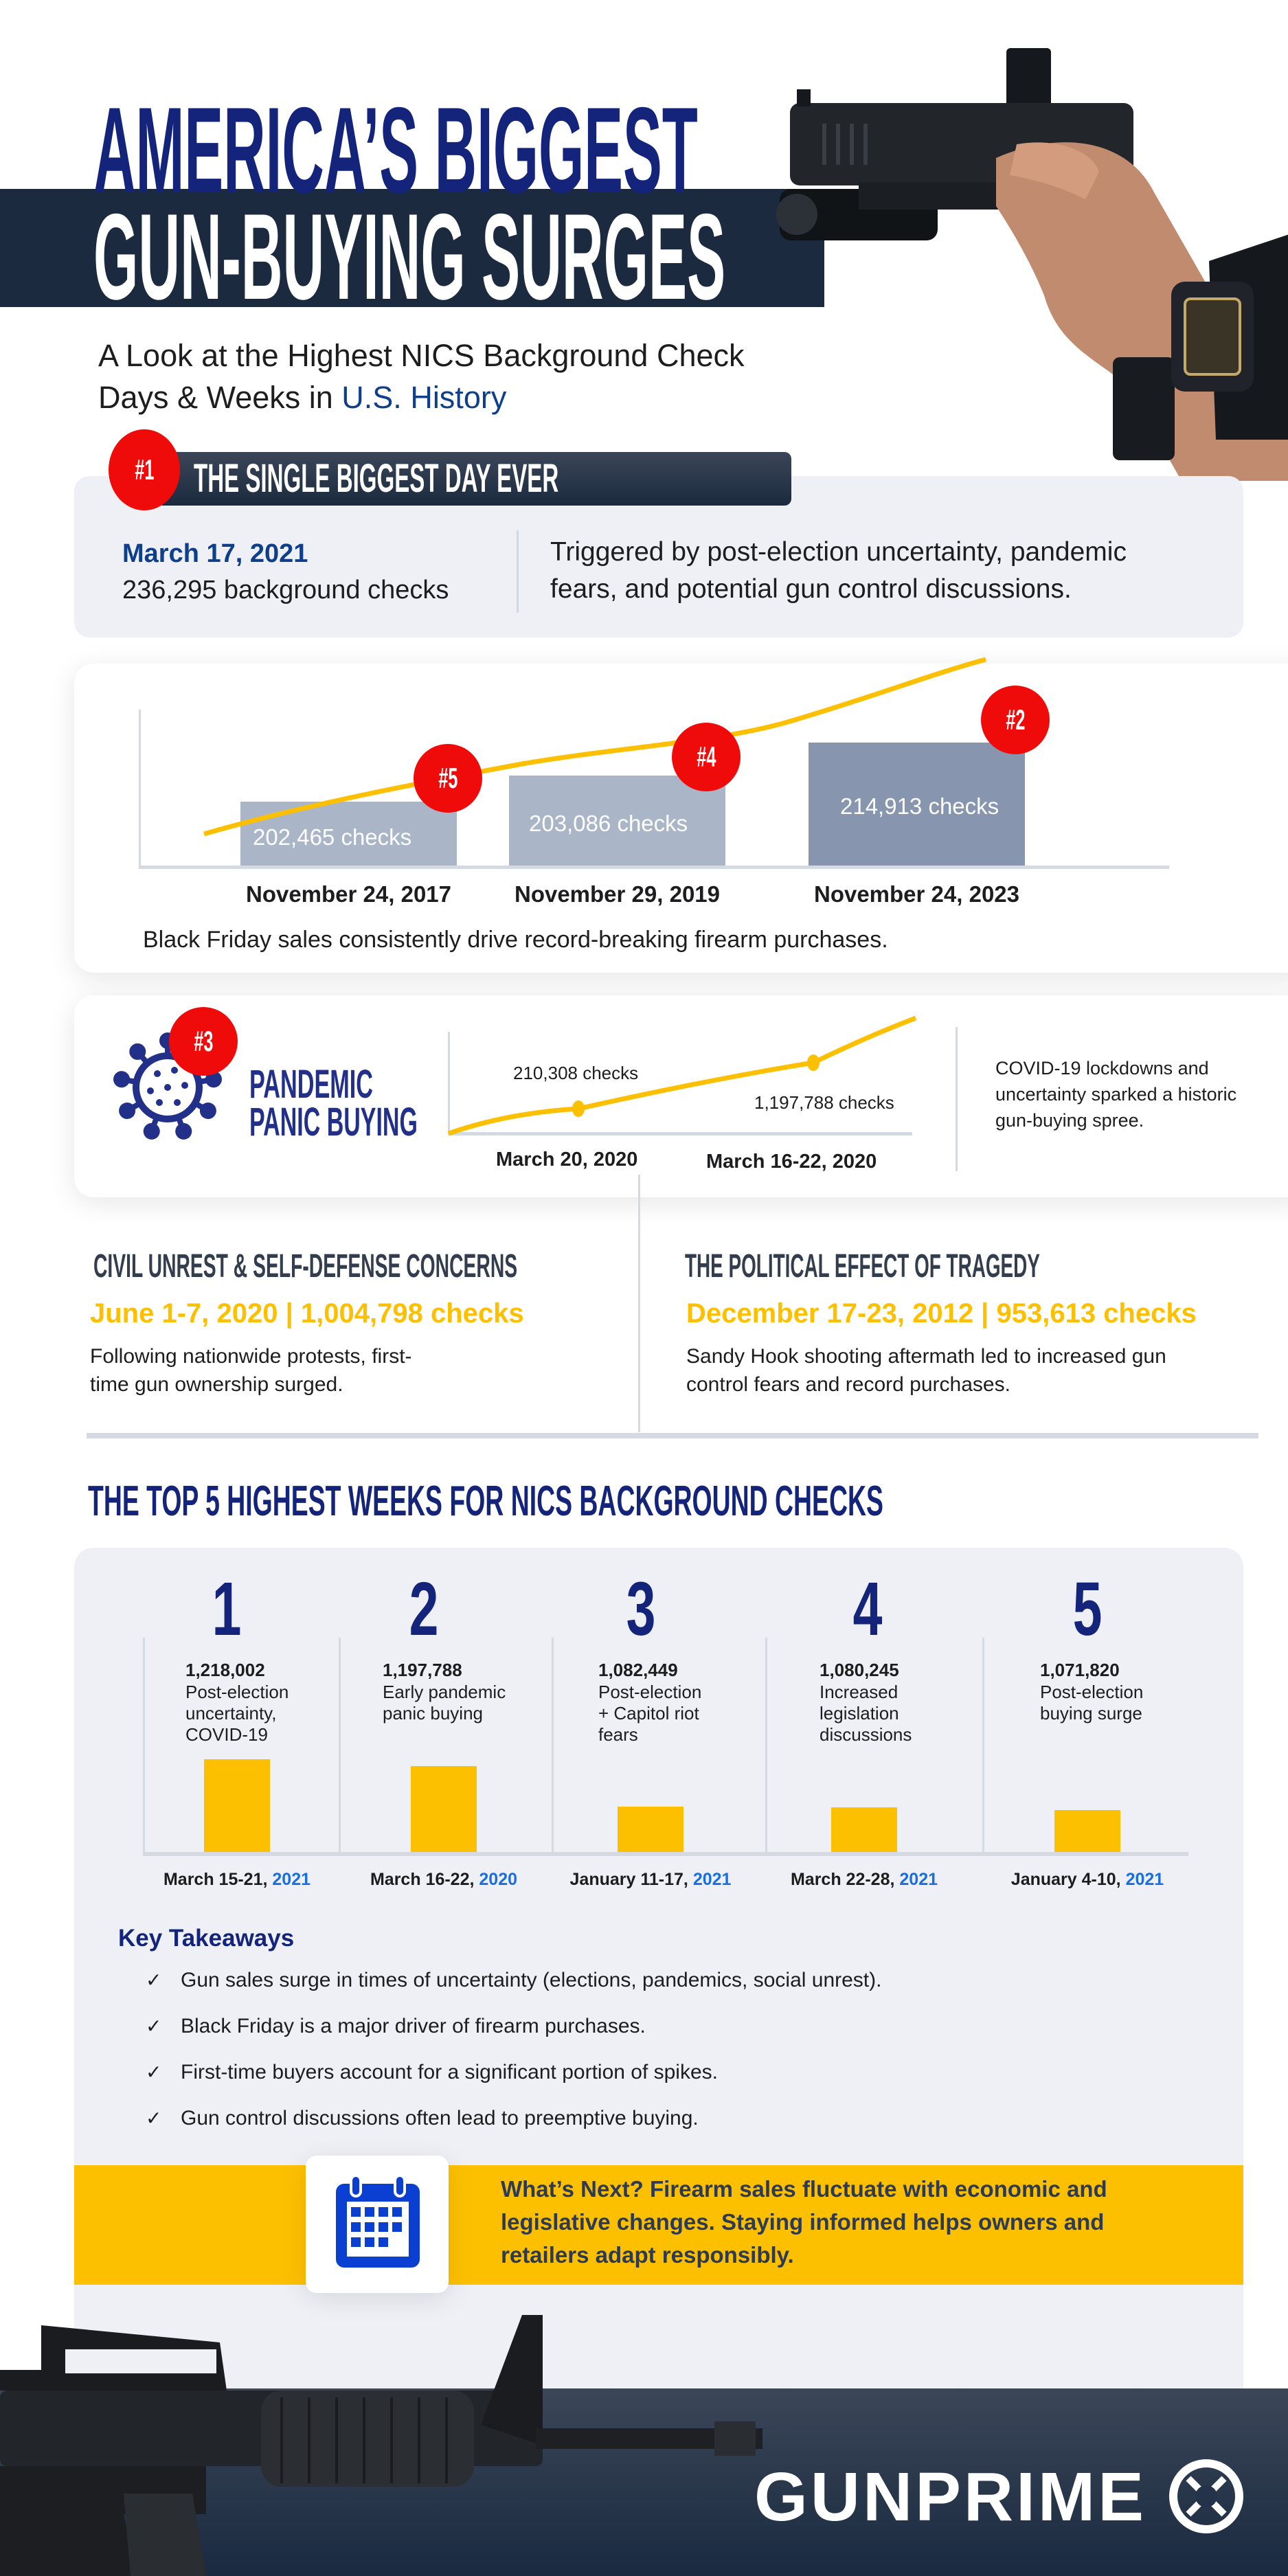  Describe the element at coordinates (227, 1609) in the screenshot. I see `rank-number: 1` at that location.